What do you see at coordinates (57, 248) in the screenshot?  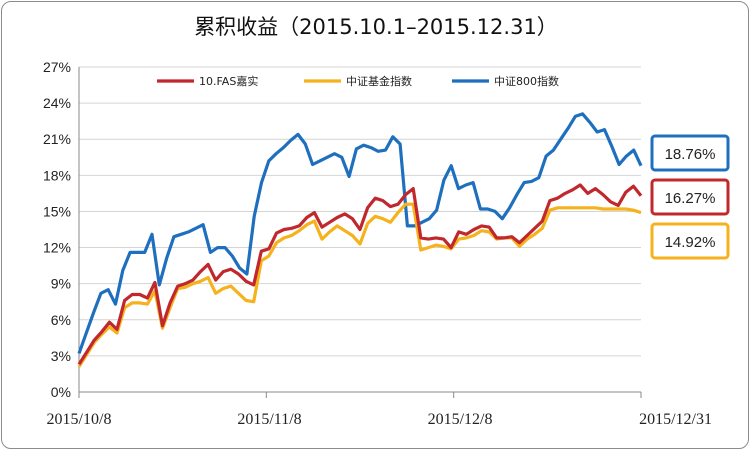 I see `y-tick-label: 12%` at bounding box center [57, 248].